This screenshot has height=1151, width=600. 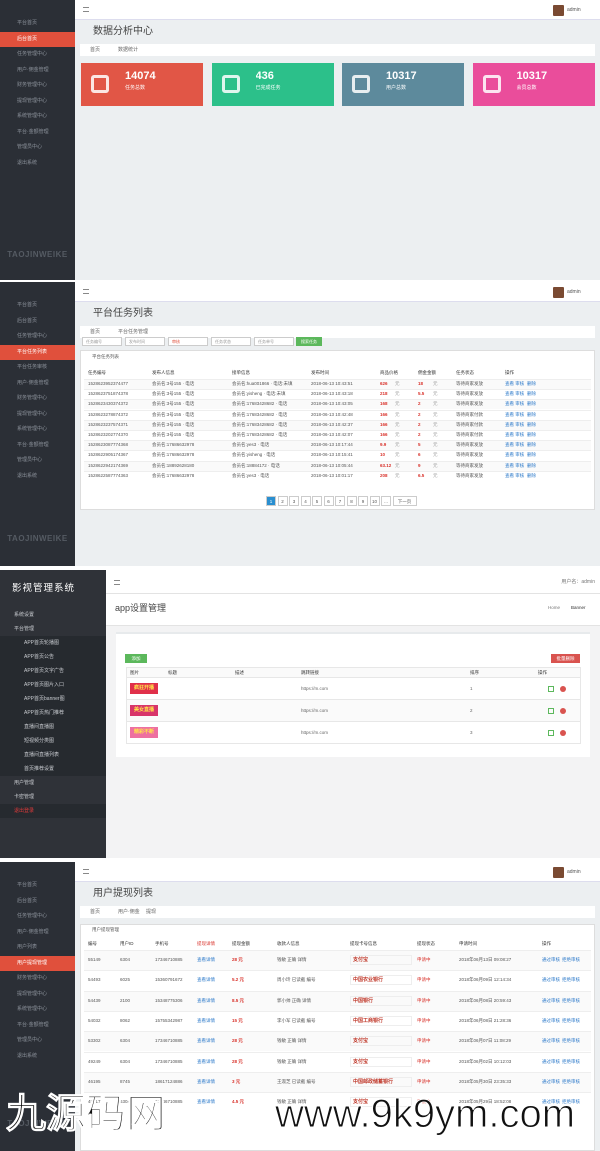 I want to click on filter-input: 任务编号, so click(x=102, y=341).